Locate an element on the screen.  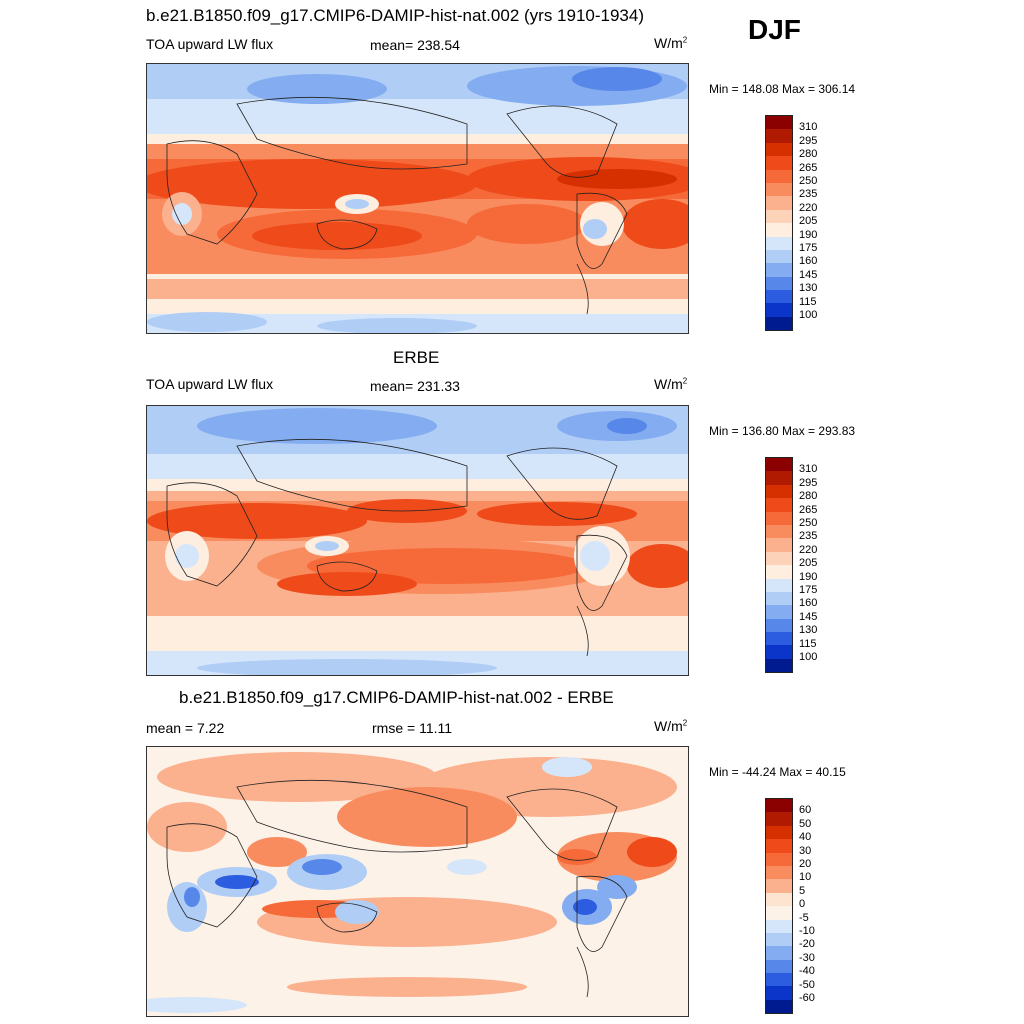
colorbar-tick-label: 40 is located at coordinates (805, 837).